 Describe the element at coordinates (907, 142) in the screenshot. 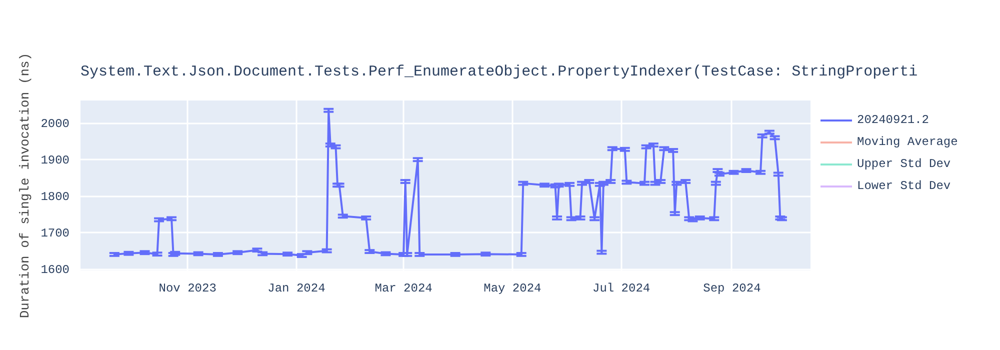

I see `legend-label: Moving Average` at that location.